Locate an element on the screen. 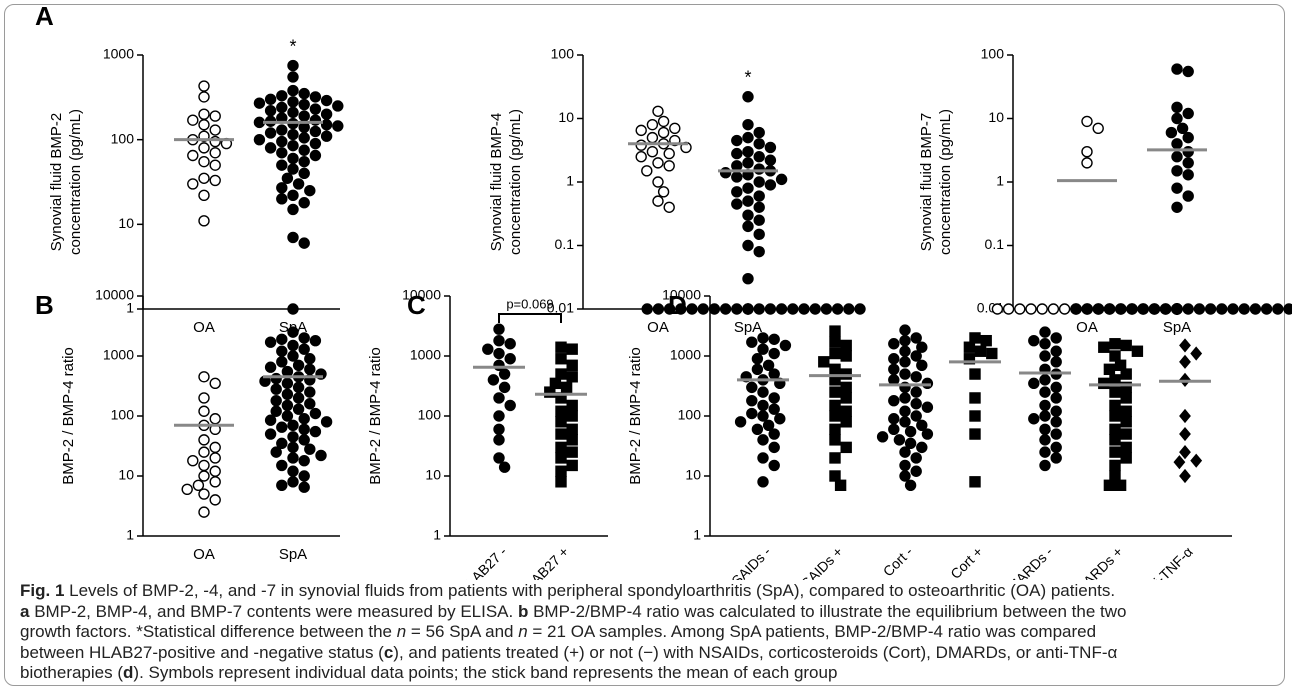  y-tick-label: 1 is located at coordinates (130, 535).